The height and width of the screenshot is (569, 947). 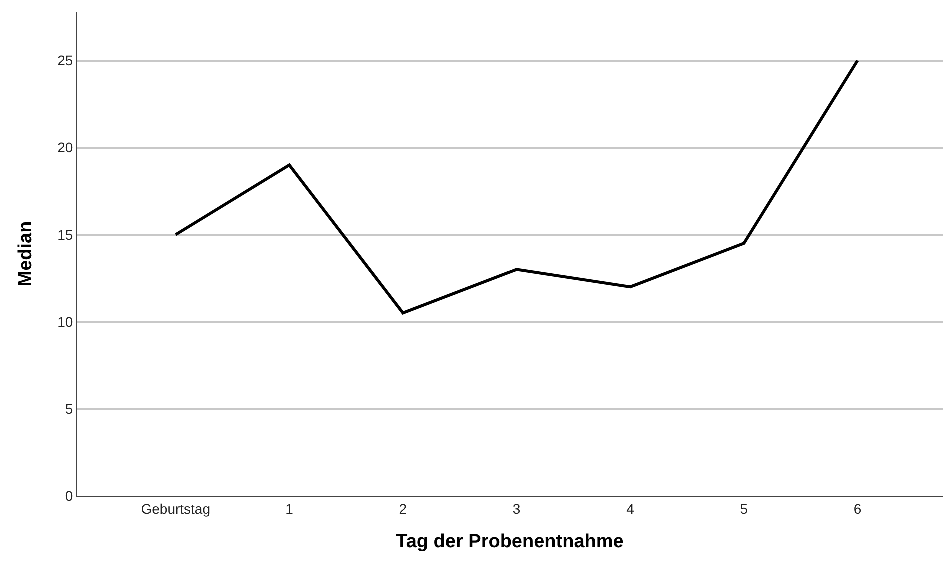 What do you see at coordinates (510, 542) in the screenshot?
I see `x-axis-title: Tag der Probenentnahme` at bounding box center [510, 542].